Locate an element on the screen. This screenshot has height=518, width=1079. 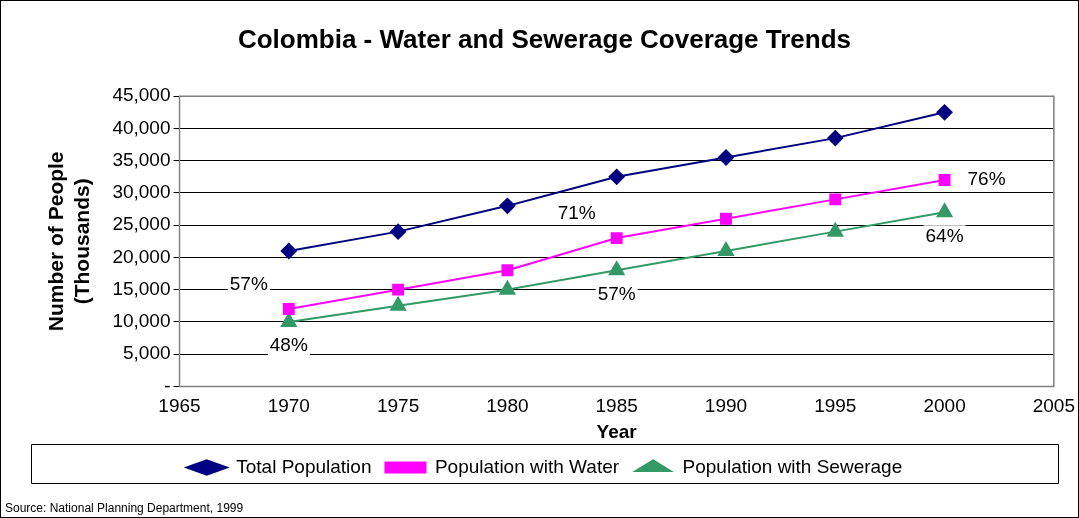
x-tick-label: 1975 is located at coordinates (398, 406).